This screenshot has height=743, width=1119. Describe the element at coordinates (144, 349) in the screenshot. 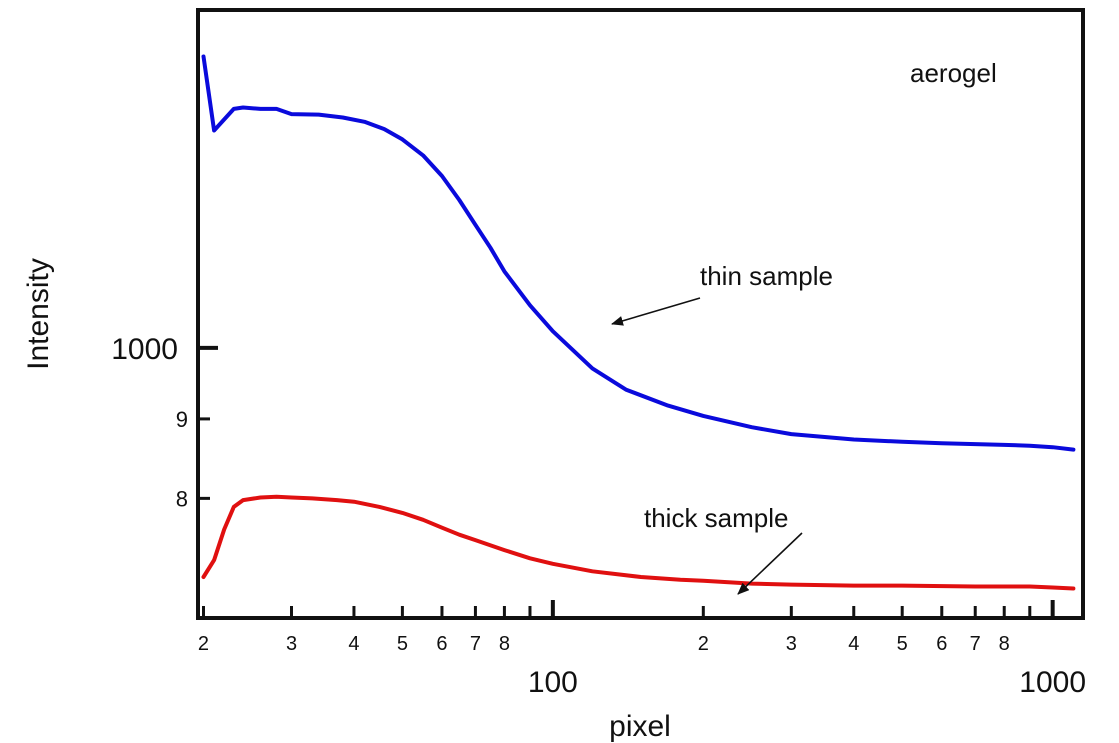

I see `y-major-tick-label-0: 1000` at that location.